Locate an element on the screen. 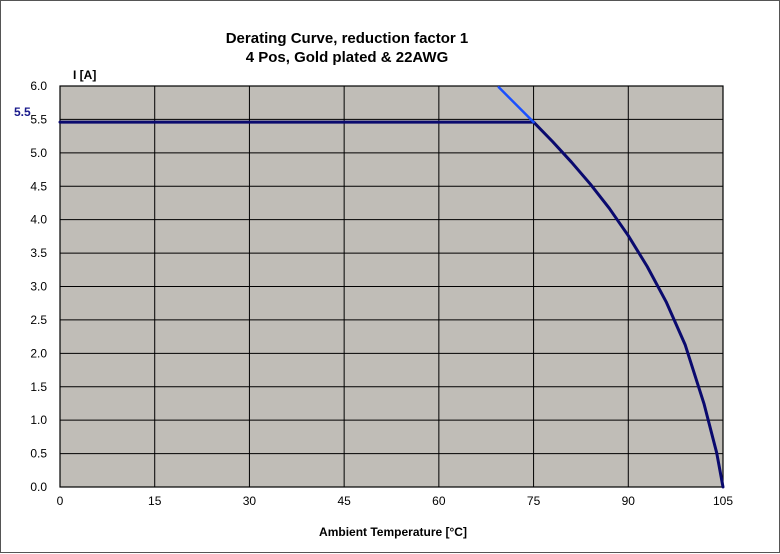  y-tick-label: 3.5 is located at coordinates (38, 253).